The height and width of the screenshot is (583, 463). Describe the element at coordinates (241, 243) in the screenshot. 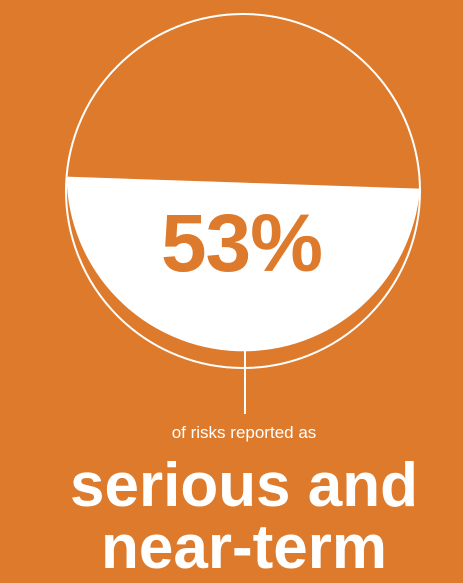

I see `stat-value-label: 53%` at that location.